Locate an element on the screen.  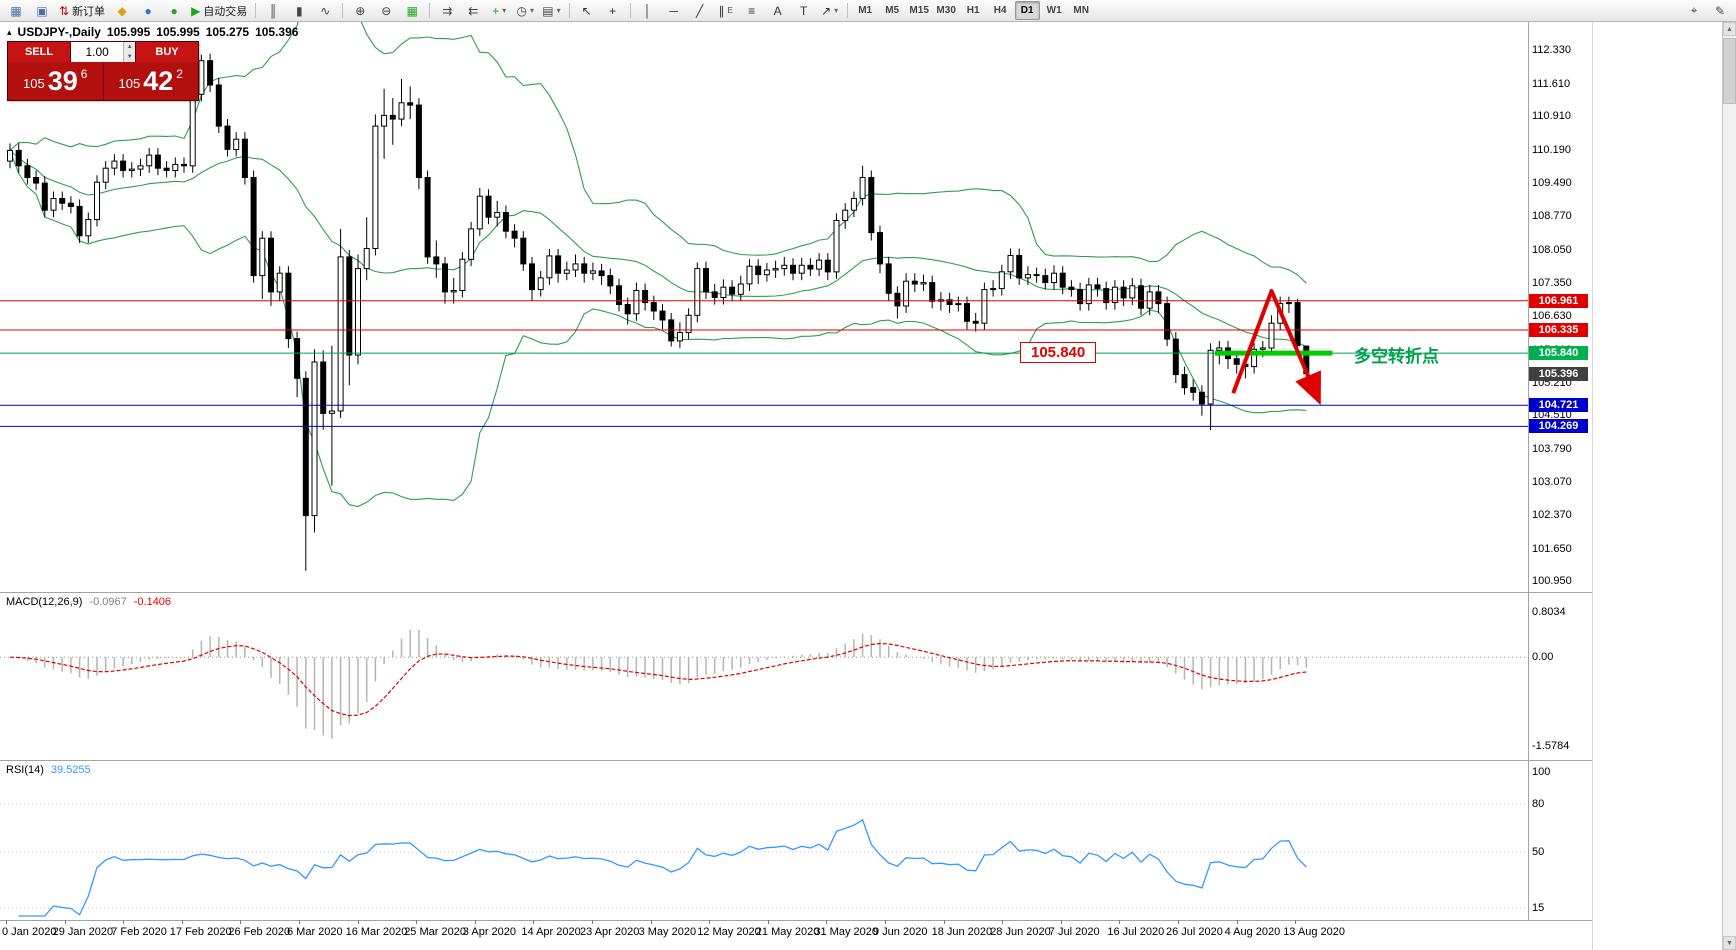
channel-tool-icon: ∥ E is located at coordinates (725, 10).